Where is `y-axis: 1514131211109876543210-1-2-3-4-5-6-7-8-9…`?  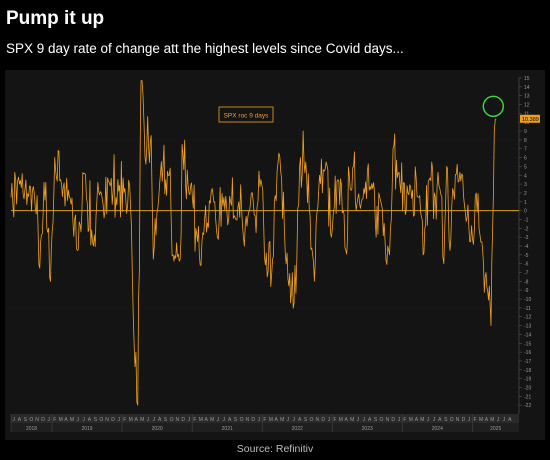
y-axis: 1514131211109876543210-1-2-3-4-5-6-7-8-9… is located at coordinates (524, 245).